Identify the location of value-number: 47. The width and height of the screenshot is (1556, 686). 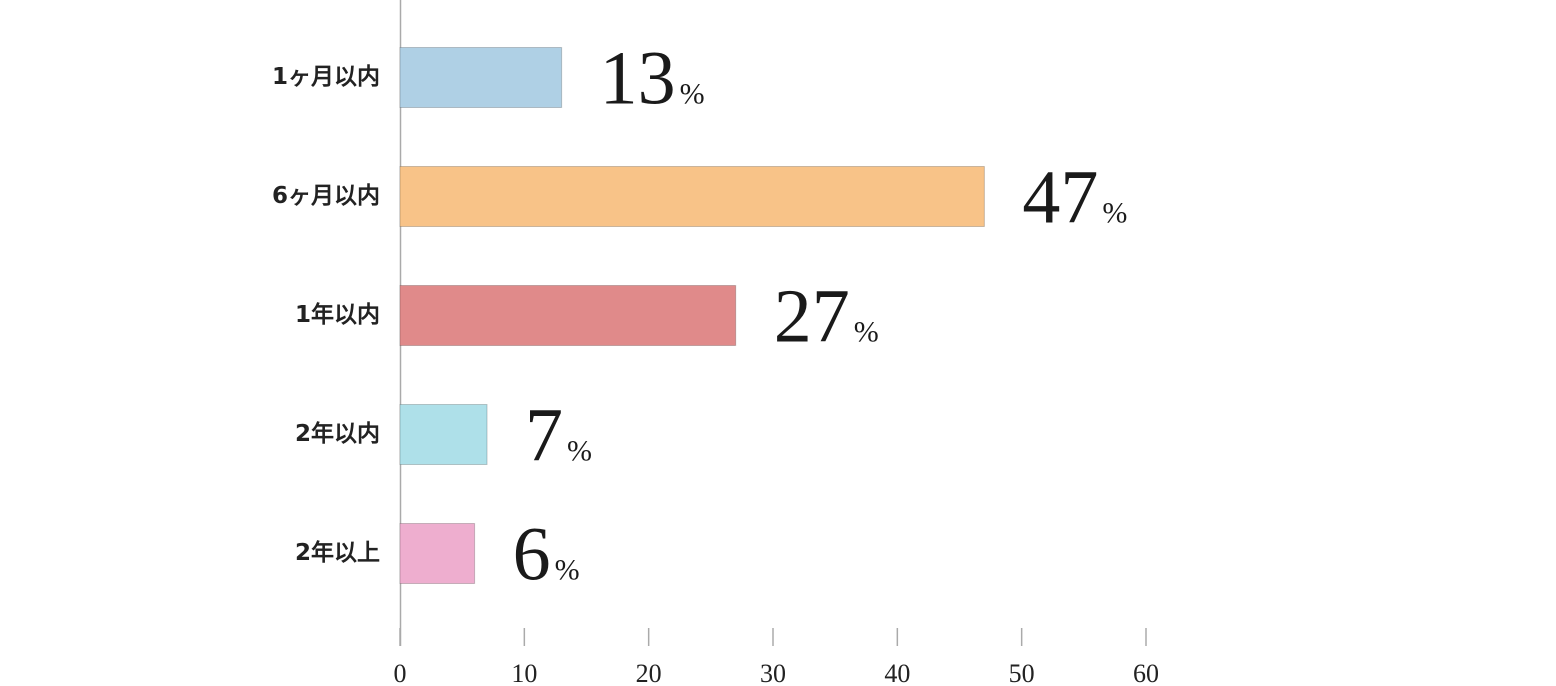
(1060, 198).